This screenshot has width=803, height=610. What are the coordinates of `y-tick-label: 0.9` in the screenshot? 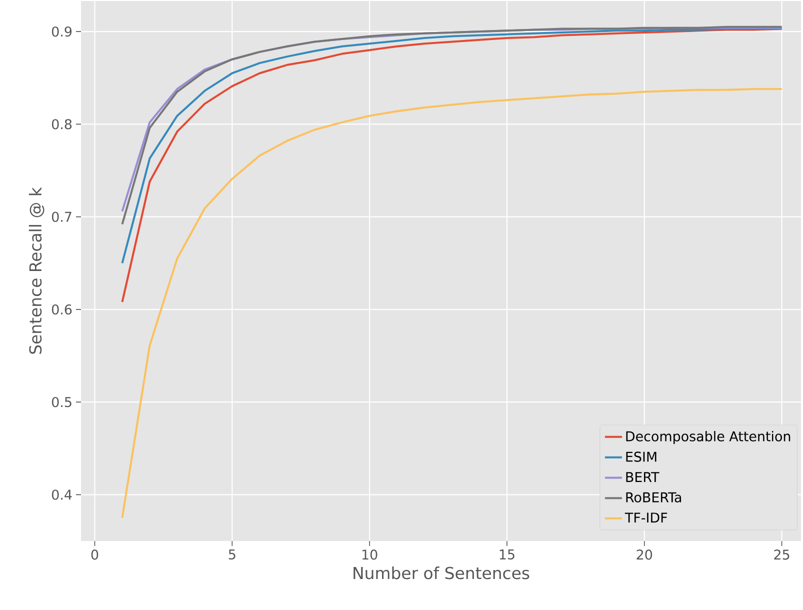 It's located at (62, 31).